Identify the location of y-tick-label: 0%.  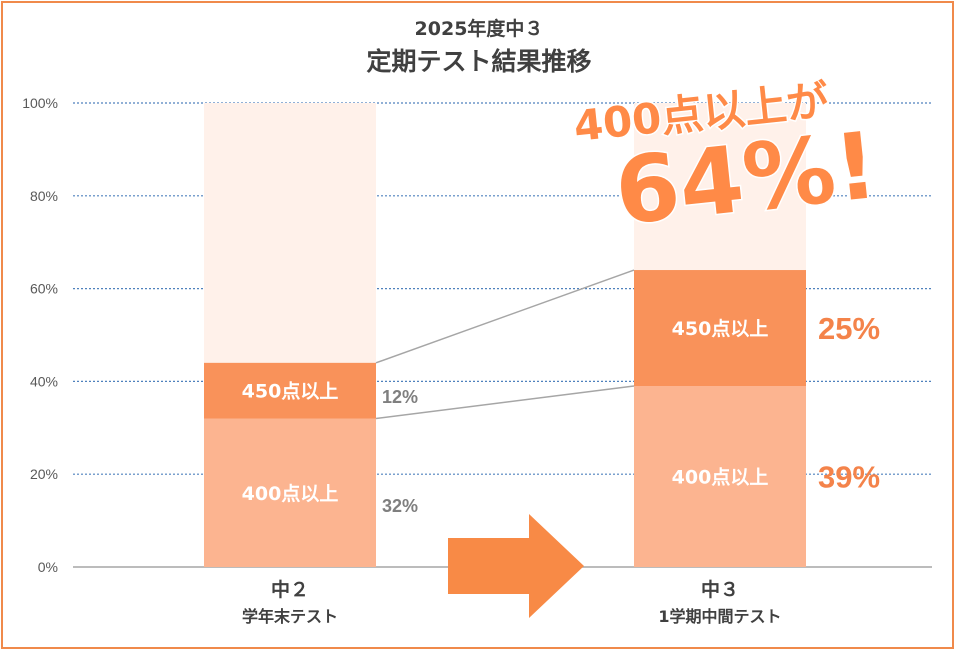
(48, 567).